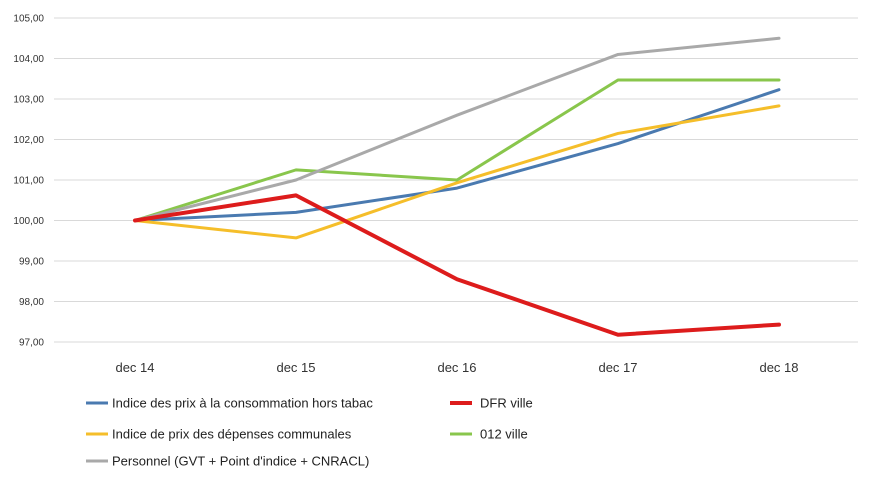 This screenshot has height=483, width=876. I want to click on legend-label: Indice de prix des dépenses communales, so click(232, 434).